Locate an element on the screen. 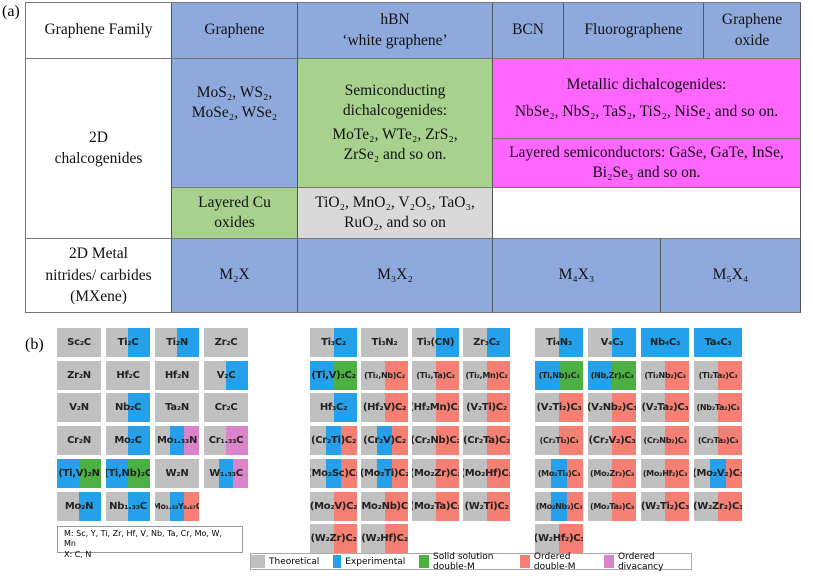 Image resolution: width=813 pixels, height=576 pixels. tile-label: (Mo₂Ta)C₂ is located at coordinates (435, 506).